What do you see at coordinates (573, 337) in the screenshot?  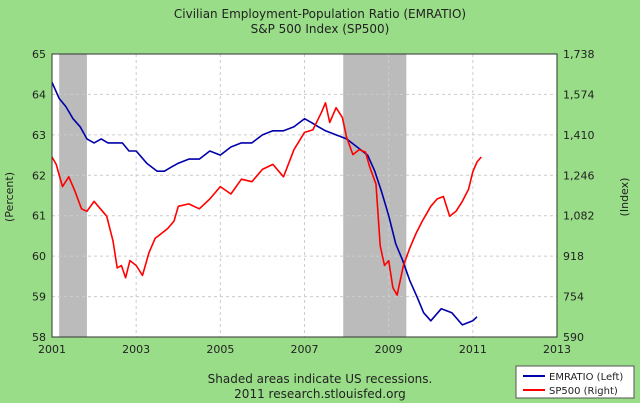 I see `right-tick-label: 590` at bounding box center [573, 337].